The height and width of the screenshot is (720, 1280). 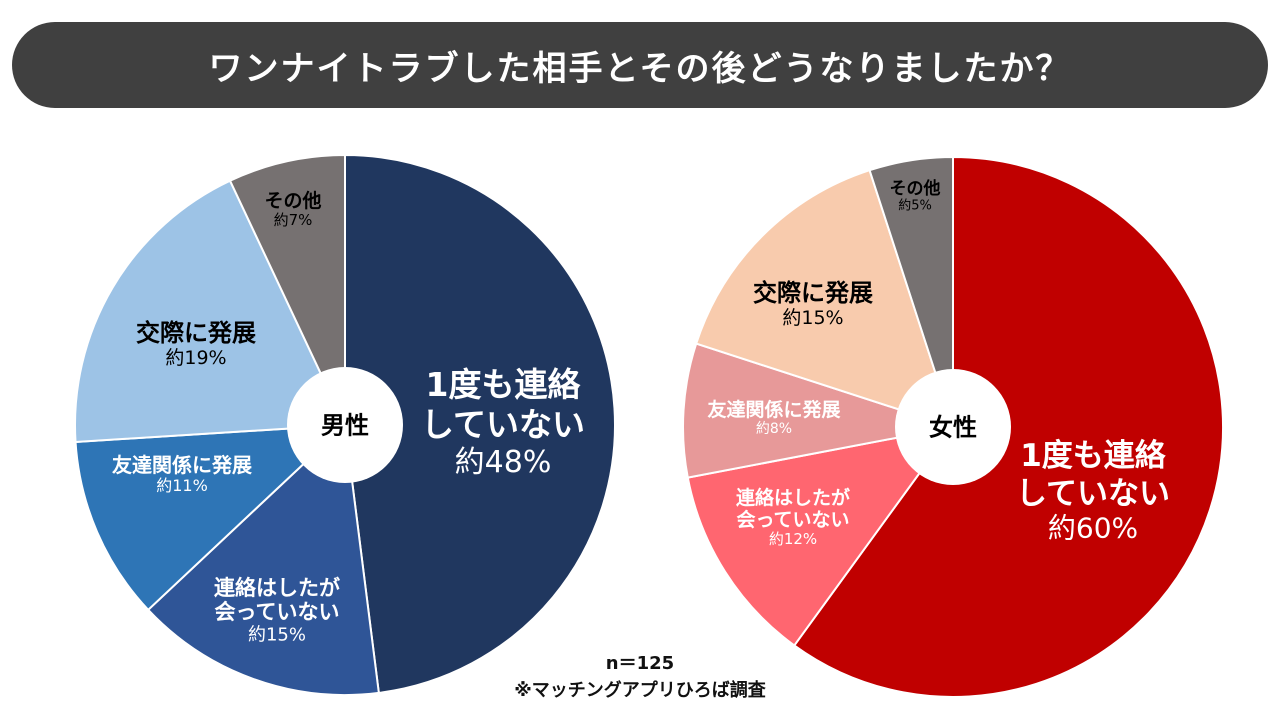 I want to click on pie-center-label: 女性, so click(x=953, y=428).